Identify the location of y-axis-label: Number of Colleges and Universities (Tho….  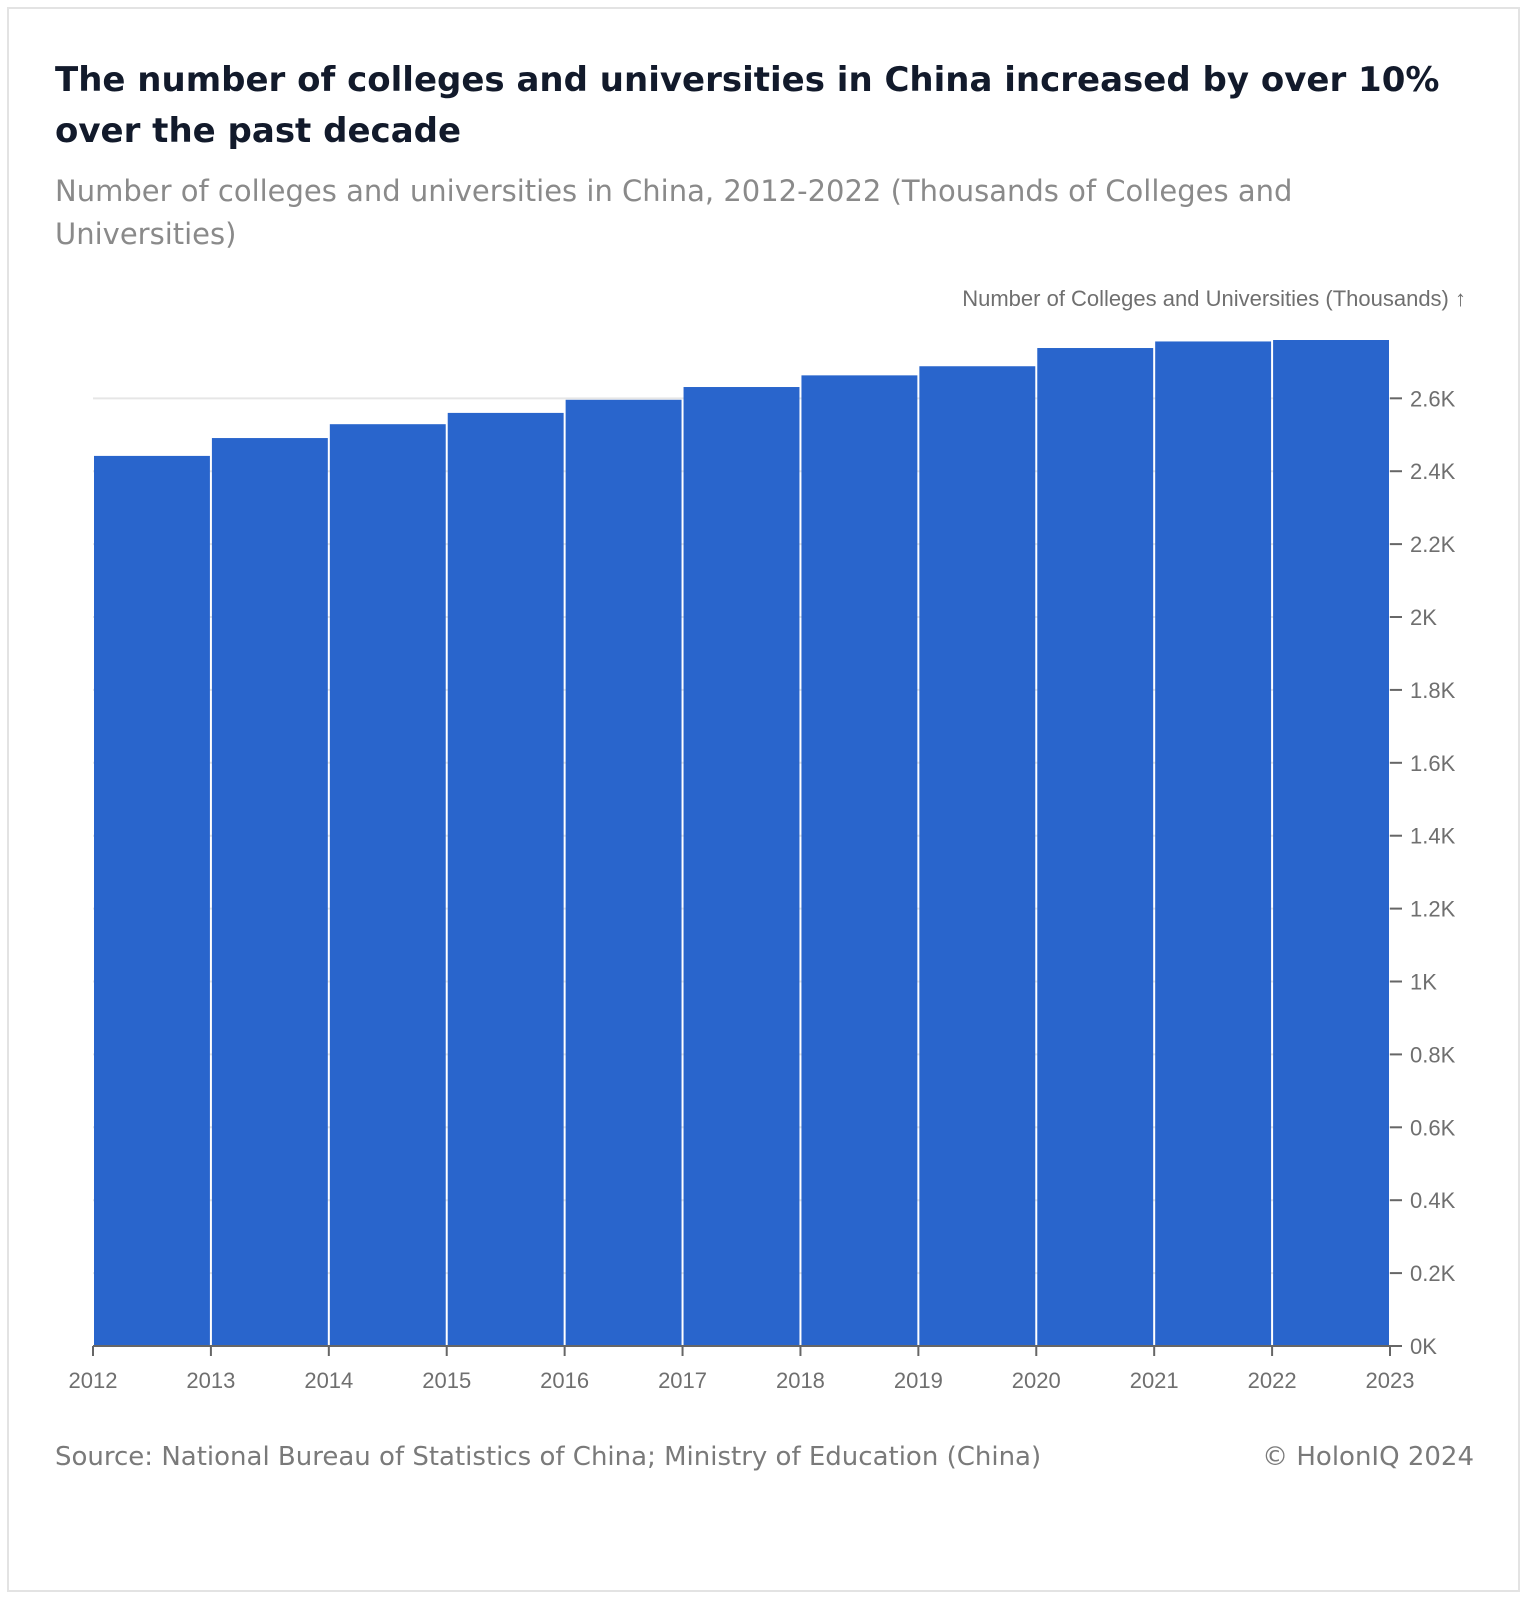
(1214, 298).